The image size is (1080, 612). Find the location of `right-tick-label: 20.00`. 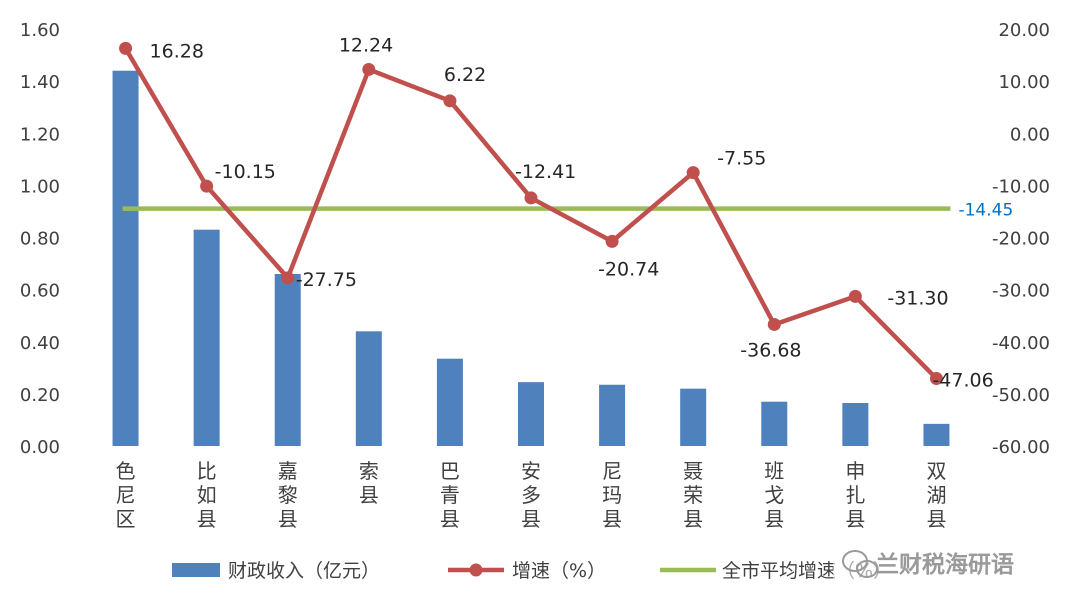

right-tick-label: 20.00 is located at coordinates (1024, 30).